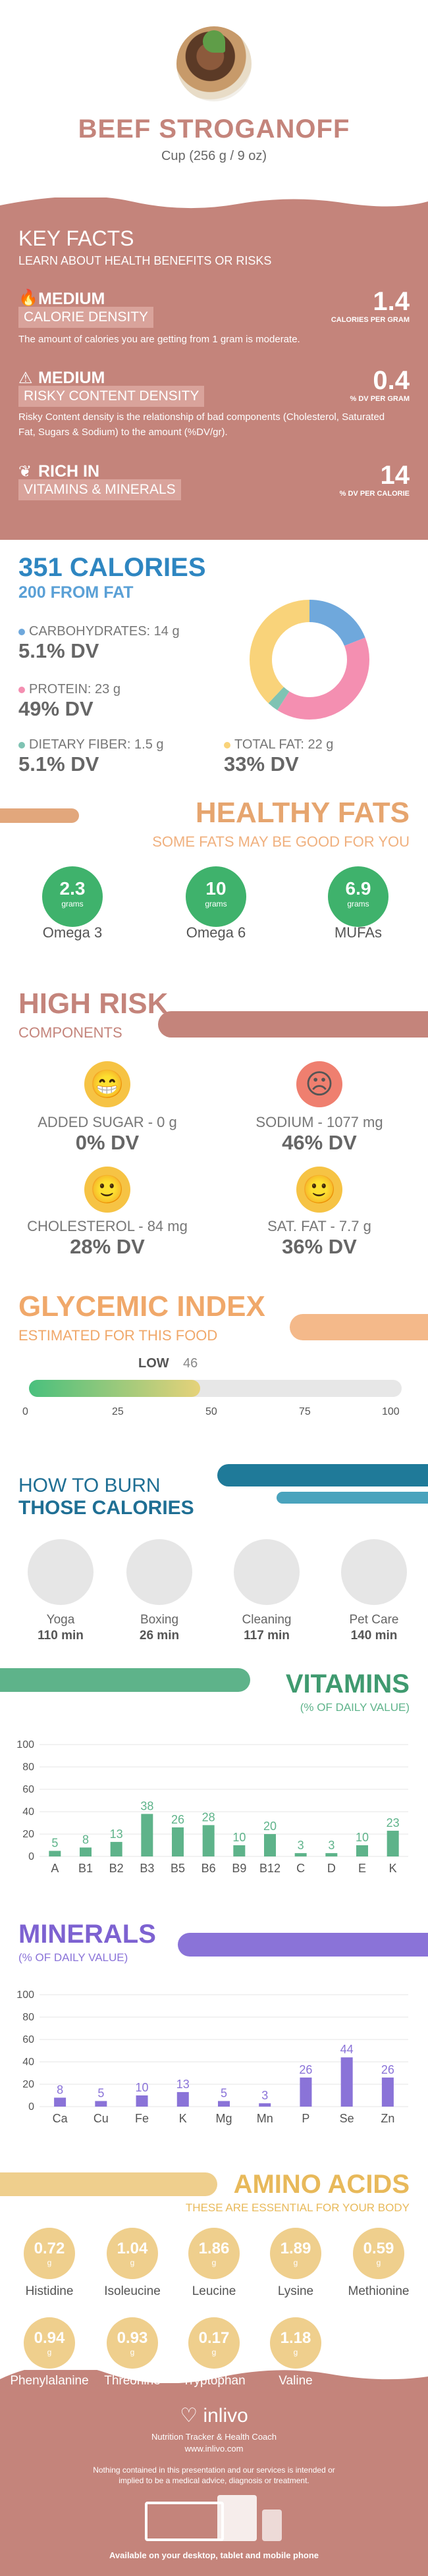  What do you see at coordinates (295, 2291) in the screenshot?
I see `lysine-label: Lysine` at bounding box center [295, 2291].